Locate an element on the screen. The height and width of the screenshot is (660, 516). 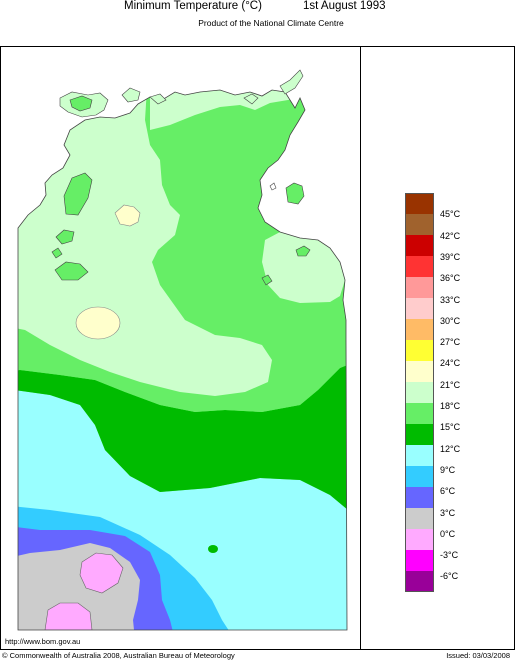
title-date: 1st August 1993 is located at coordinates (344, 6).